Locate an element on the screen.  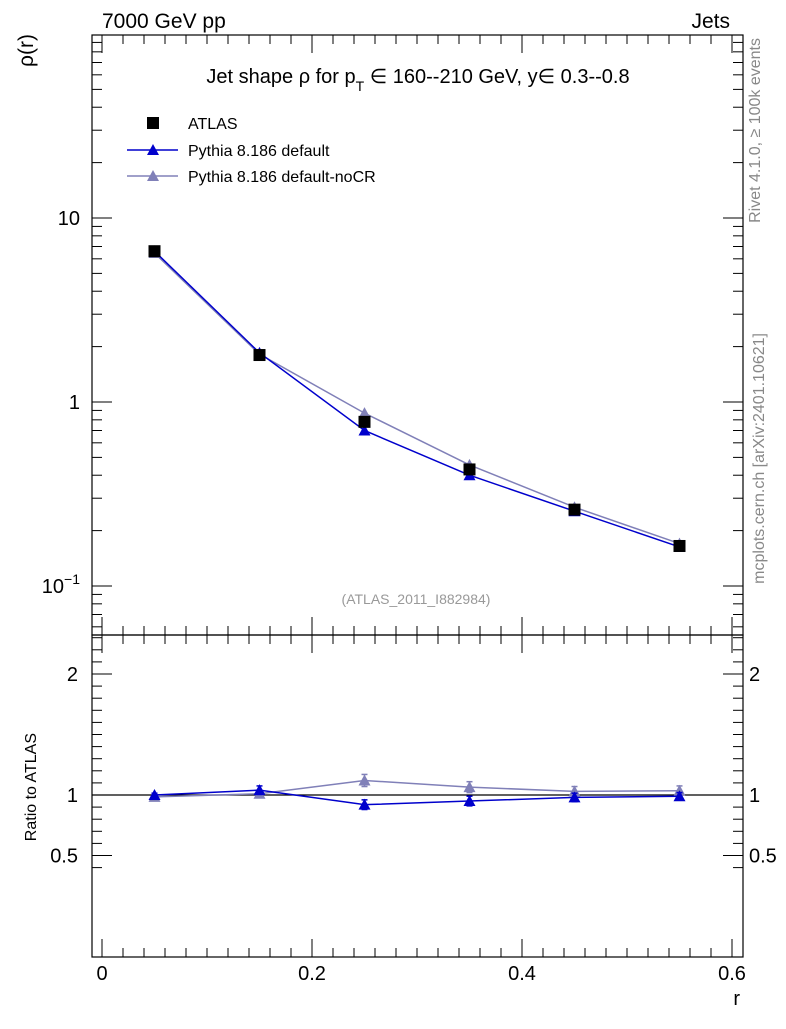
legend-label: ATLAS is located at coordinates (213, 124).